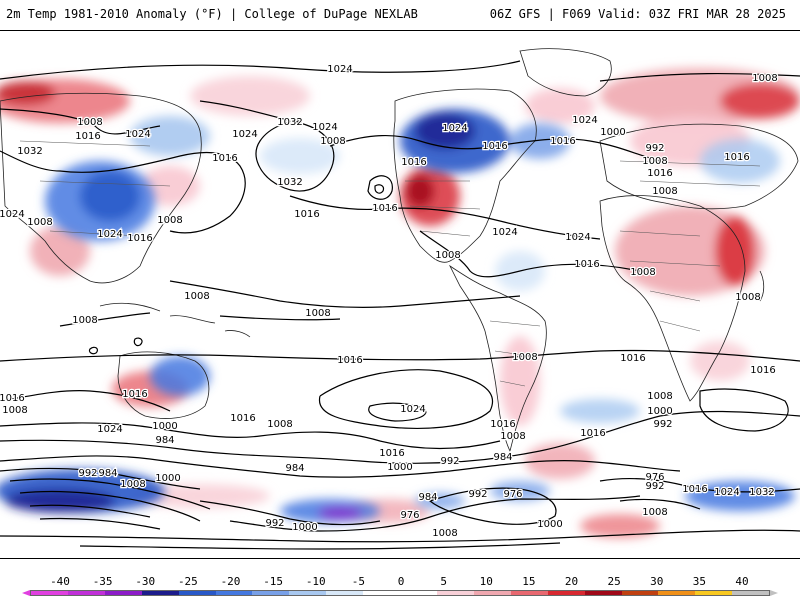  What do you see at coordinates (145, 581) in the screenshot?
I see `colorbar-tick-label: -30` at bounding box center [145, 581].